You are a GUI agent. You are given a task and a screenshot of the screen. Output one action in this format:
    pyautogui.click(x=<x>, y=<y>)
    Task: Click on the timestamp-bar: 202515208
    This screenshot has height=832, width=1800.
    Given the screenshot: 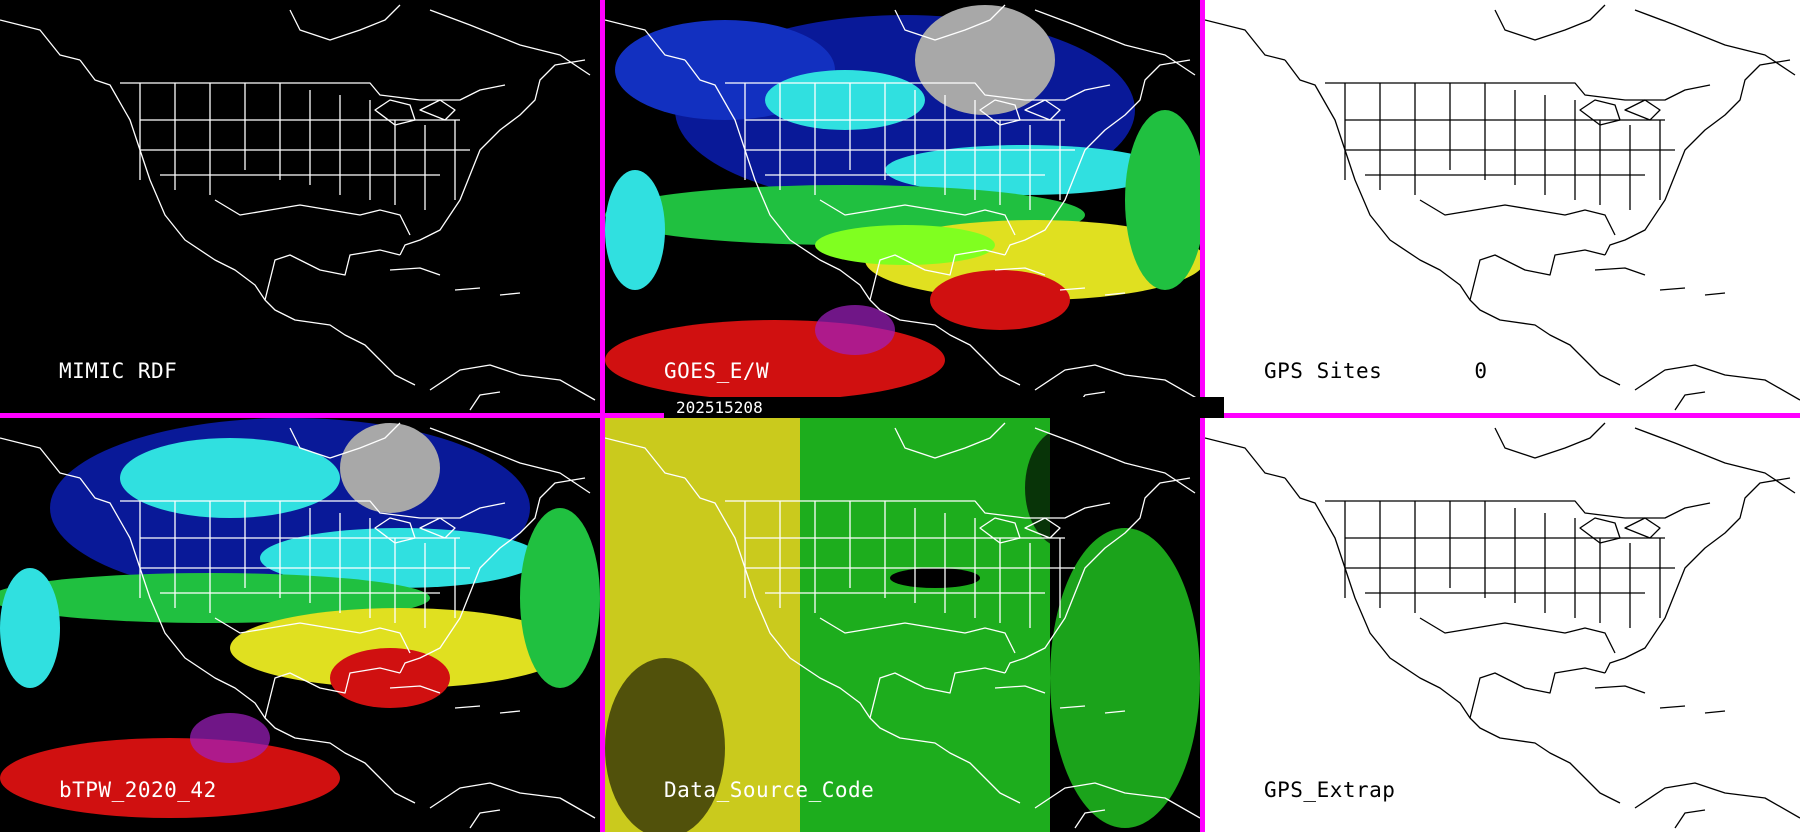 What is the action you would take?
    pyautogui.click(x=944, y=407)
    